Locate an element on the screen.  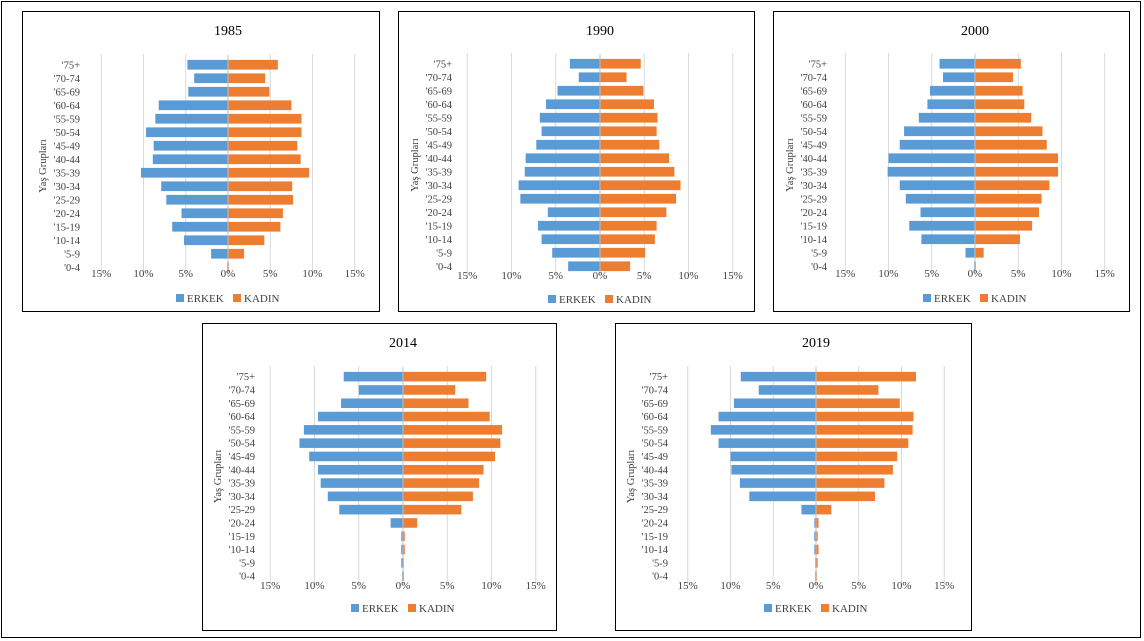
y-tick-label: '50-54 is located at coordinates (67, 133).